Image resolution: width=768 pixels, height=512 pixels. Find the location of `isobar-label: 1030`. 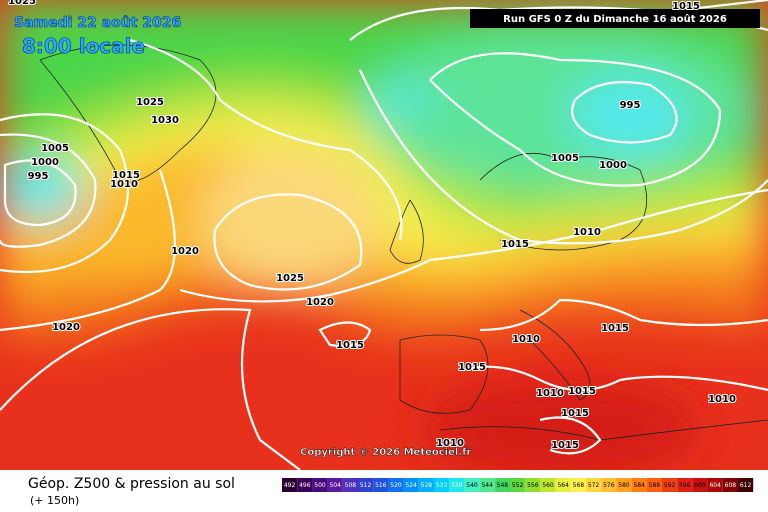

isobar-label: 1030 is located at coordinates (165, 120).